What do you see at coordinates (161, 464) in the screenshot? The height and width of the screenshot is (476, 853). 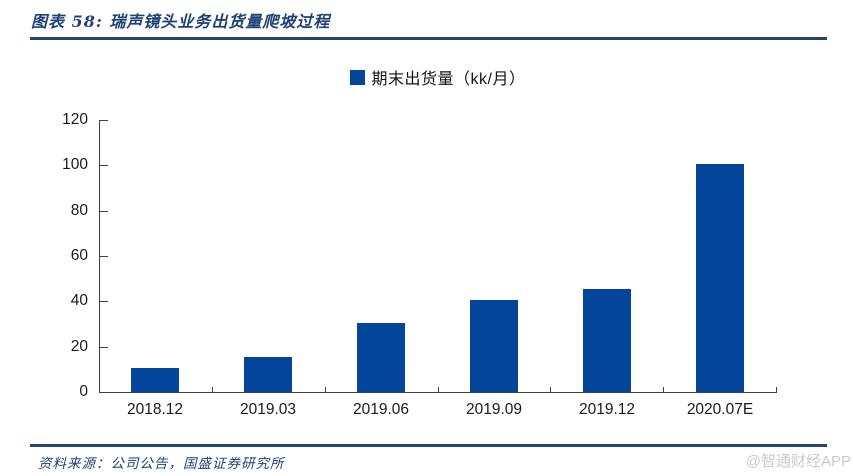 I see `source-note: 资料来源：公司公告，国盛证券研究所` at bounding box center [161, 464].